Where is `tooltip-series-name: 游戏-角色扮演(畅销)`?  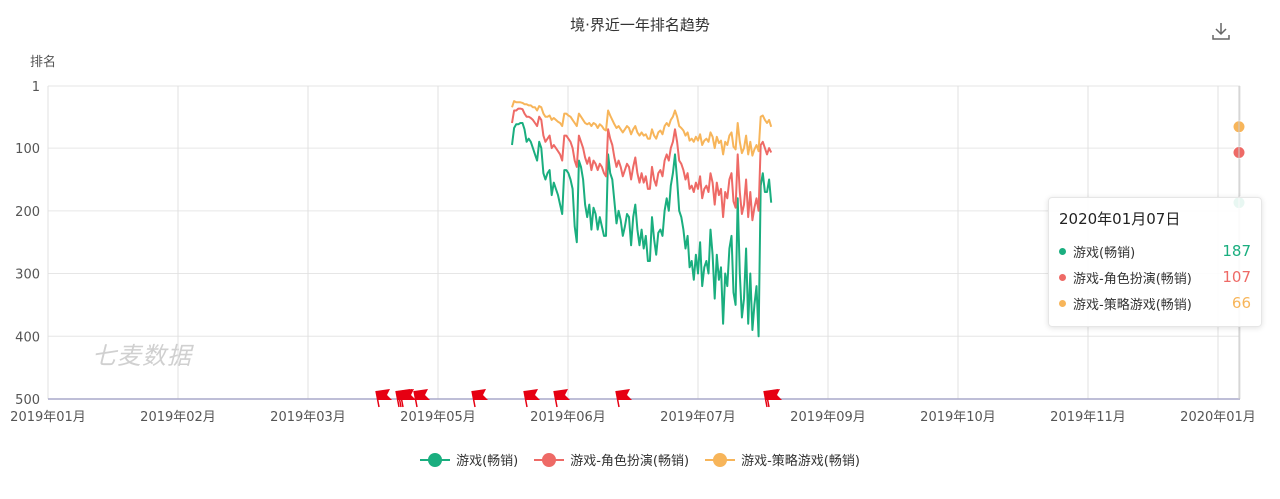 tooltip-series-name: 游戏-角色扮演(畅销) is located at coordinates (1132, 279).